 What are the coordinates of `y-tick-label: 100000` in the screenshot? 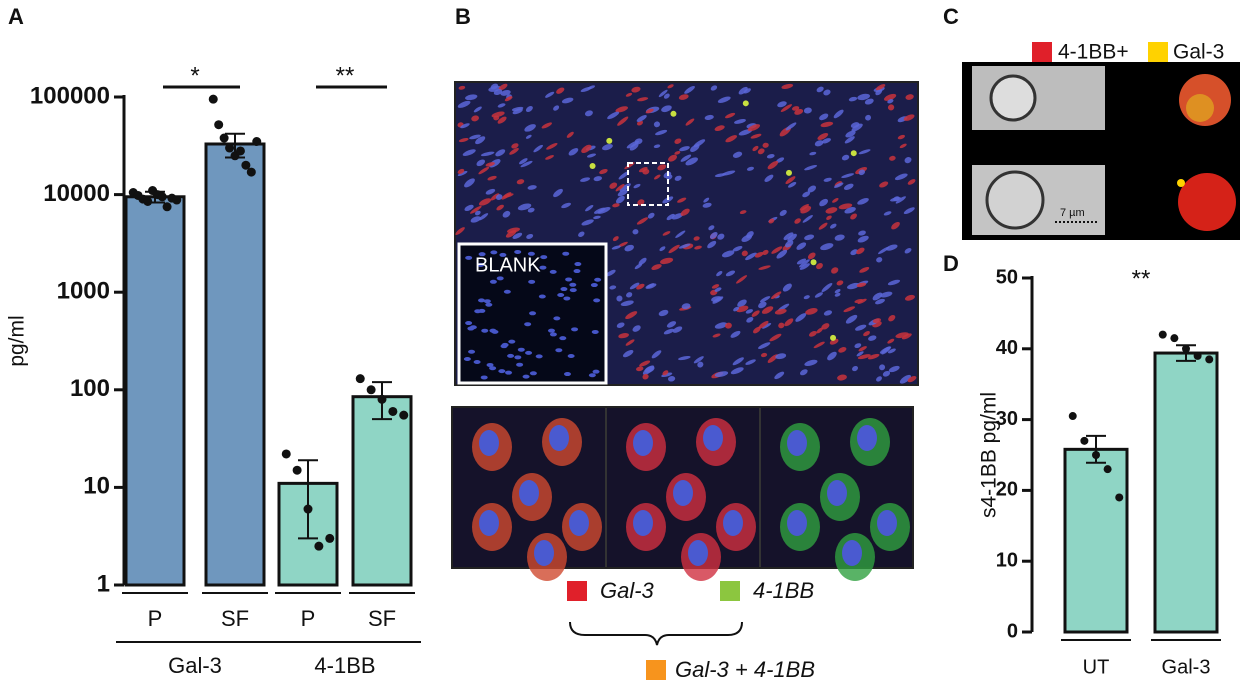 It's located at (70, 95).